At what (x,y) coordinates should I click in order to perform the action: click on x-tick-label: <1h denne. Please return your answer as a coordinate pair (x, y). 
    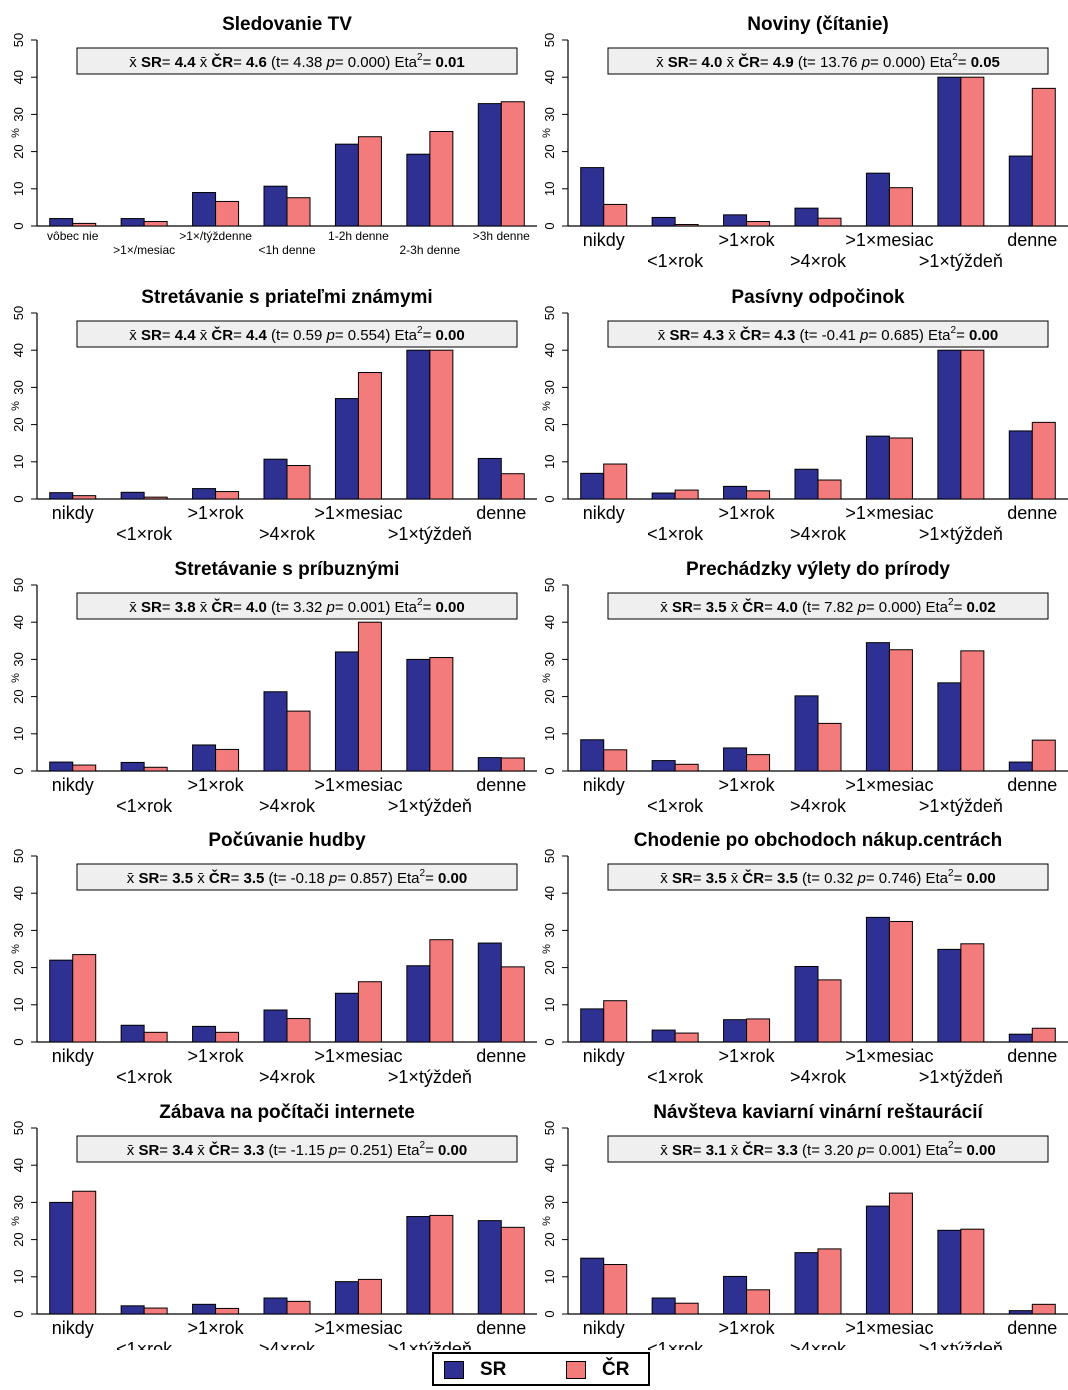
    Looking at the image, I should click on (286, 250).